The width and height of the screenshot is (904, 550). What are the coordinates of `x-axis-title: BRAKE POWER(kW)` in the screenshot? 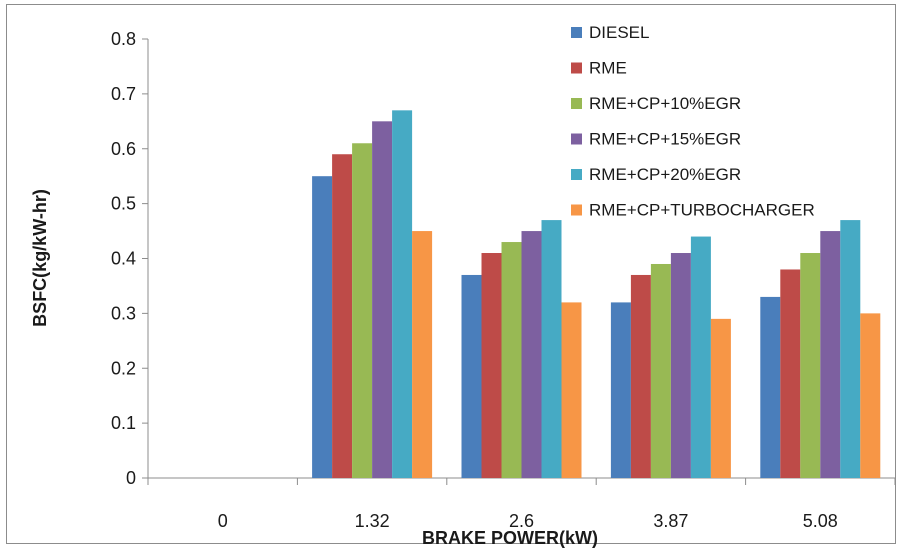 It's located at (510, 538).